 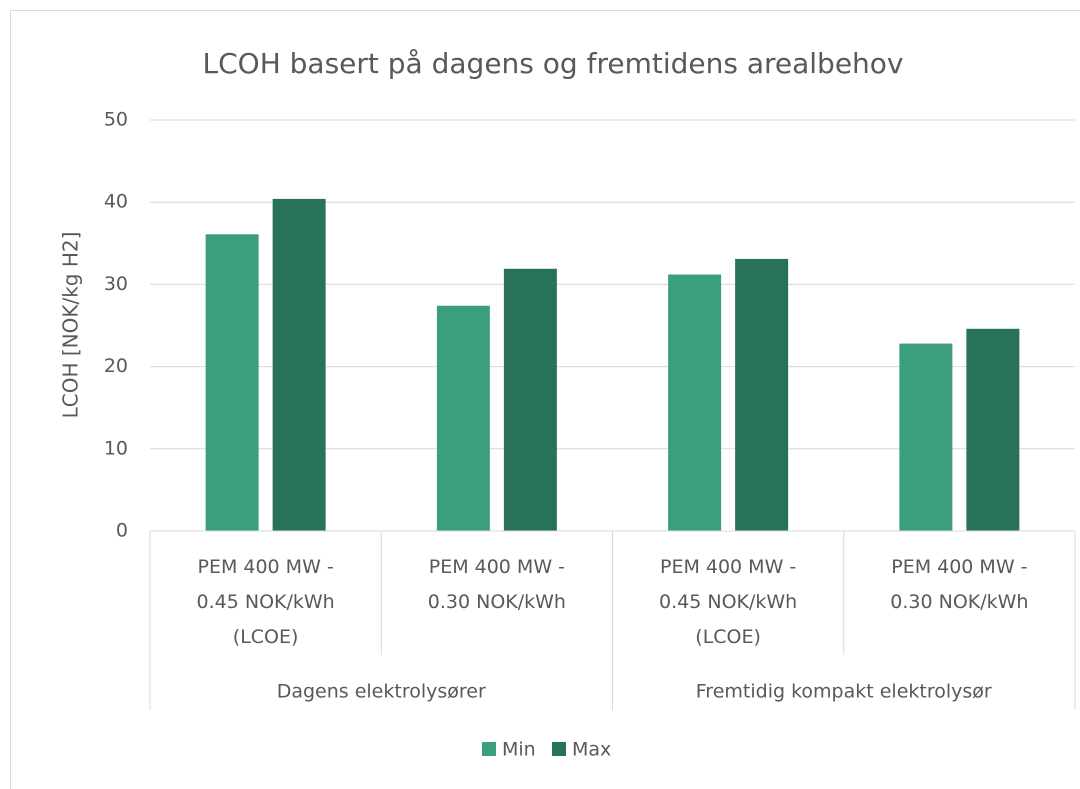 I want to click on y-tick-label: 0, so click(x=122, y=531).